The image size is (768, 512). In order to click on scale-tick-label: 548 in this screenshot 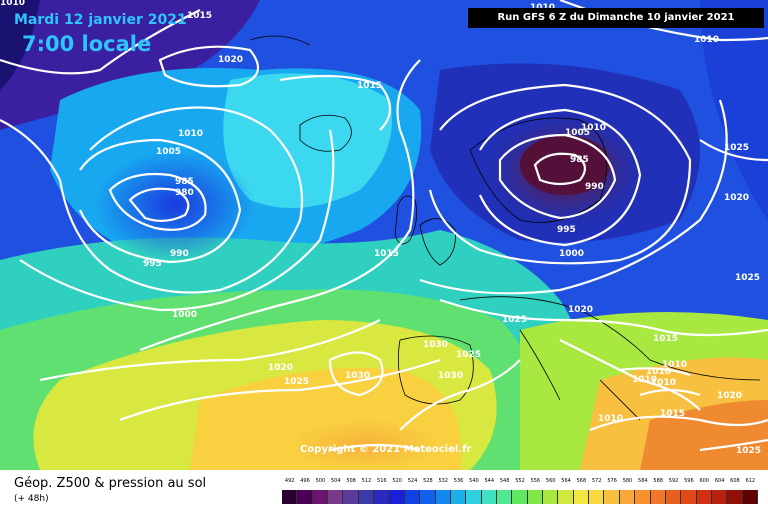, I will do `click(504, 481)`.